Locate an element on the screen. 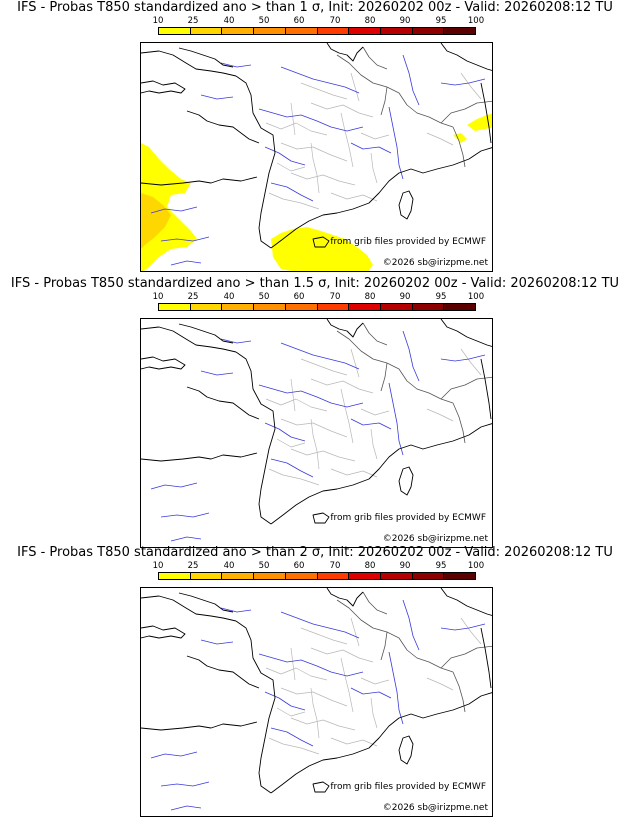 The width and height of the screenshot is (630, 828). colorbar is located at coordinates (317, 307).